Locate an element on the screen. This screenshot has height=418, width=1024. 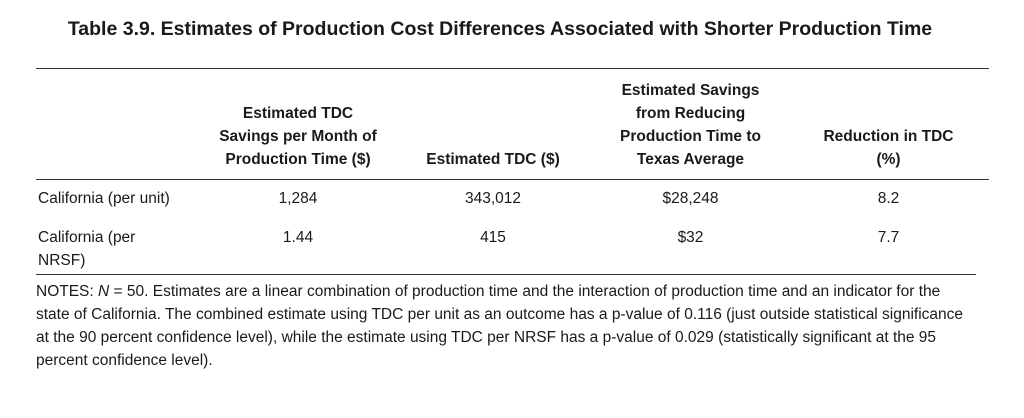
row-label: California (per unit) is located at coordinates (119, 197).